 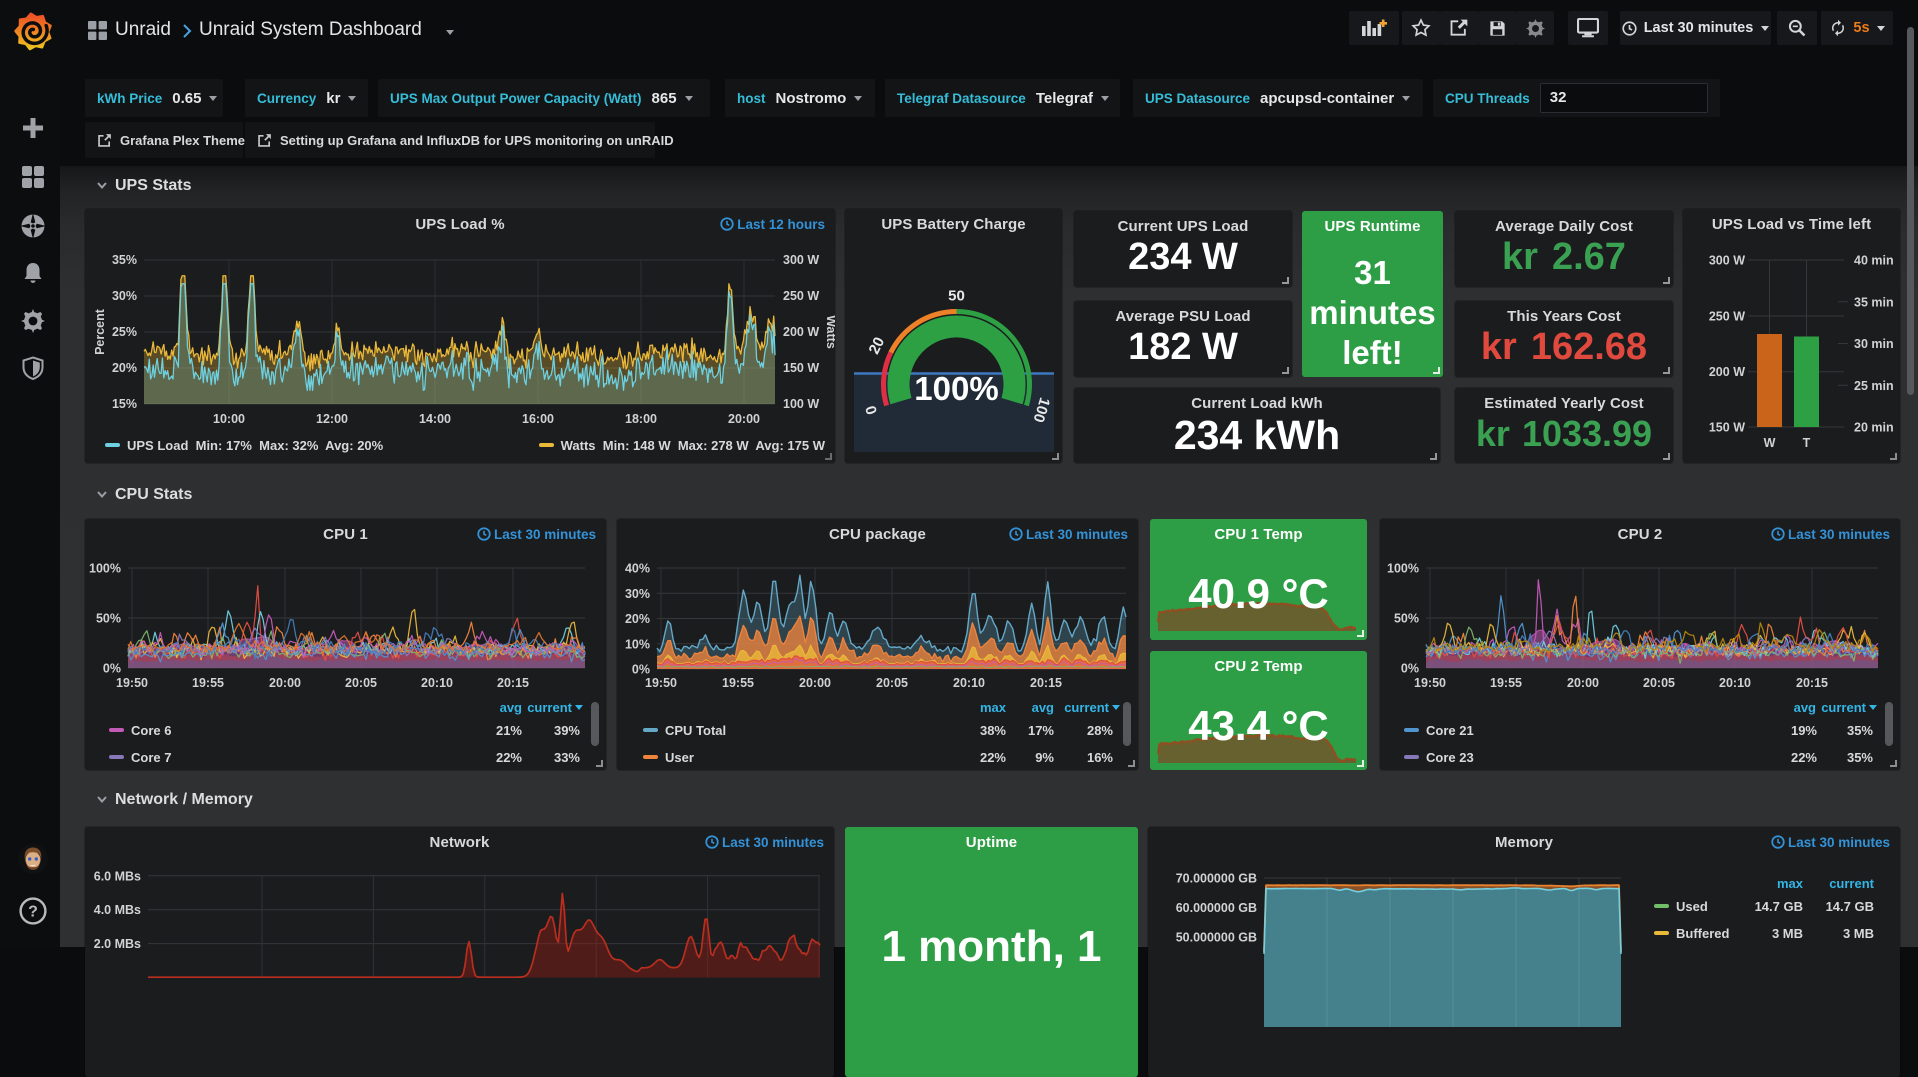 I want to click on svg-text: 25 min, so click(x=1874, y=386).